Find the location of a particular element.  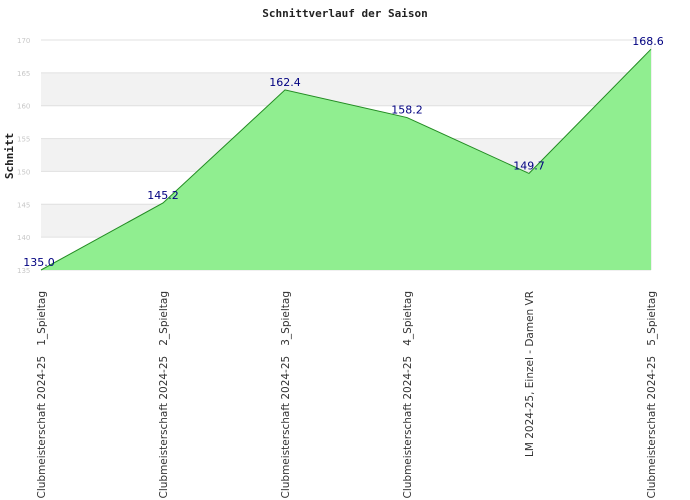

x-tick-label: Clubmeisterschaft 2024-25 5_Spieltag is located at coordinates (652, 395).